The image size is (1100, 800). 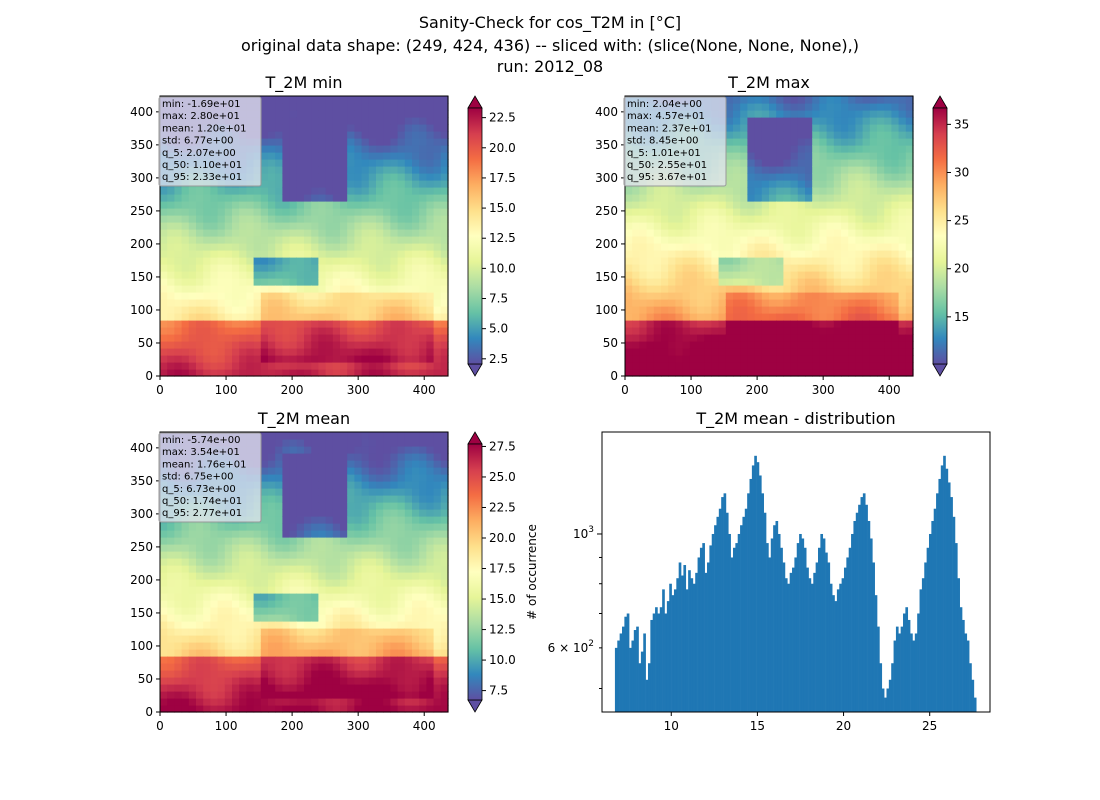 I want to click on stats-box, so click(x=210, y=141).